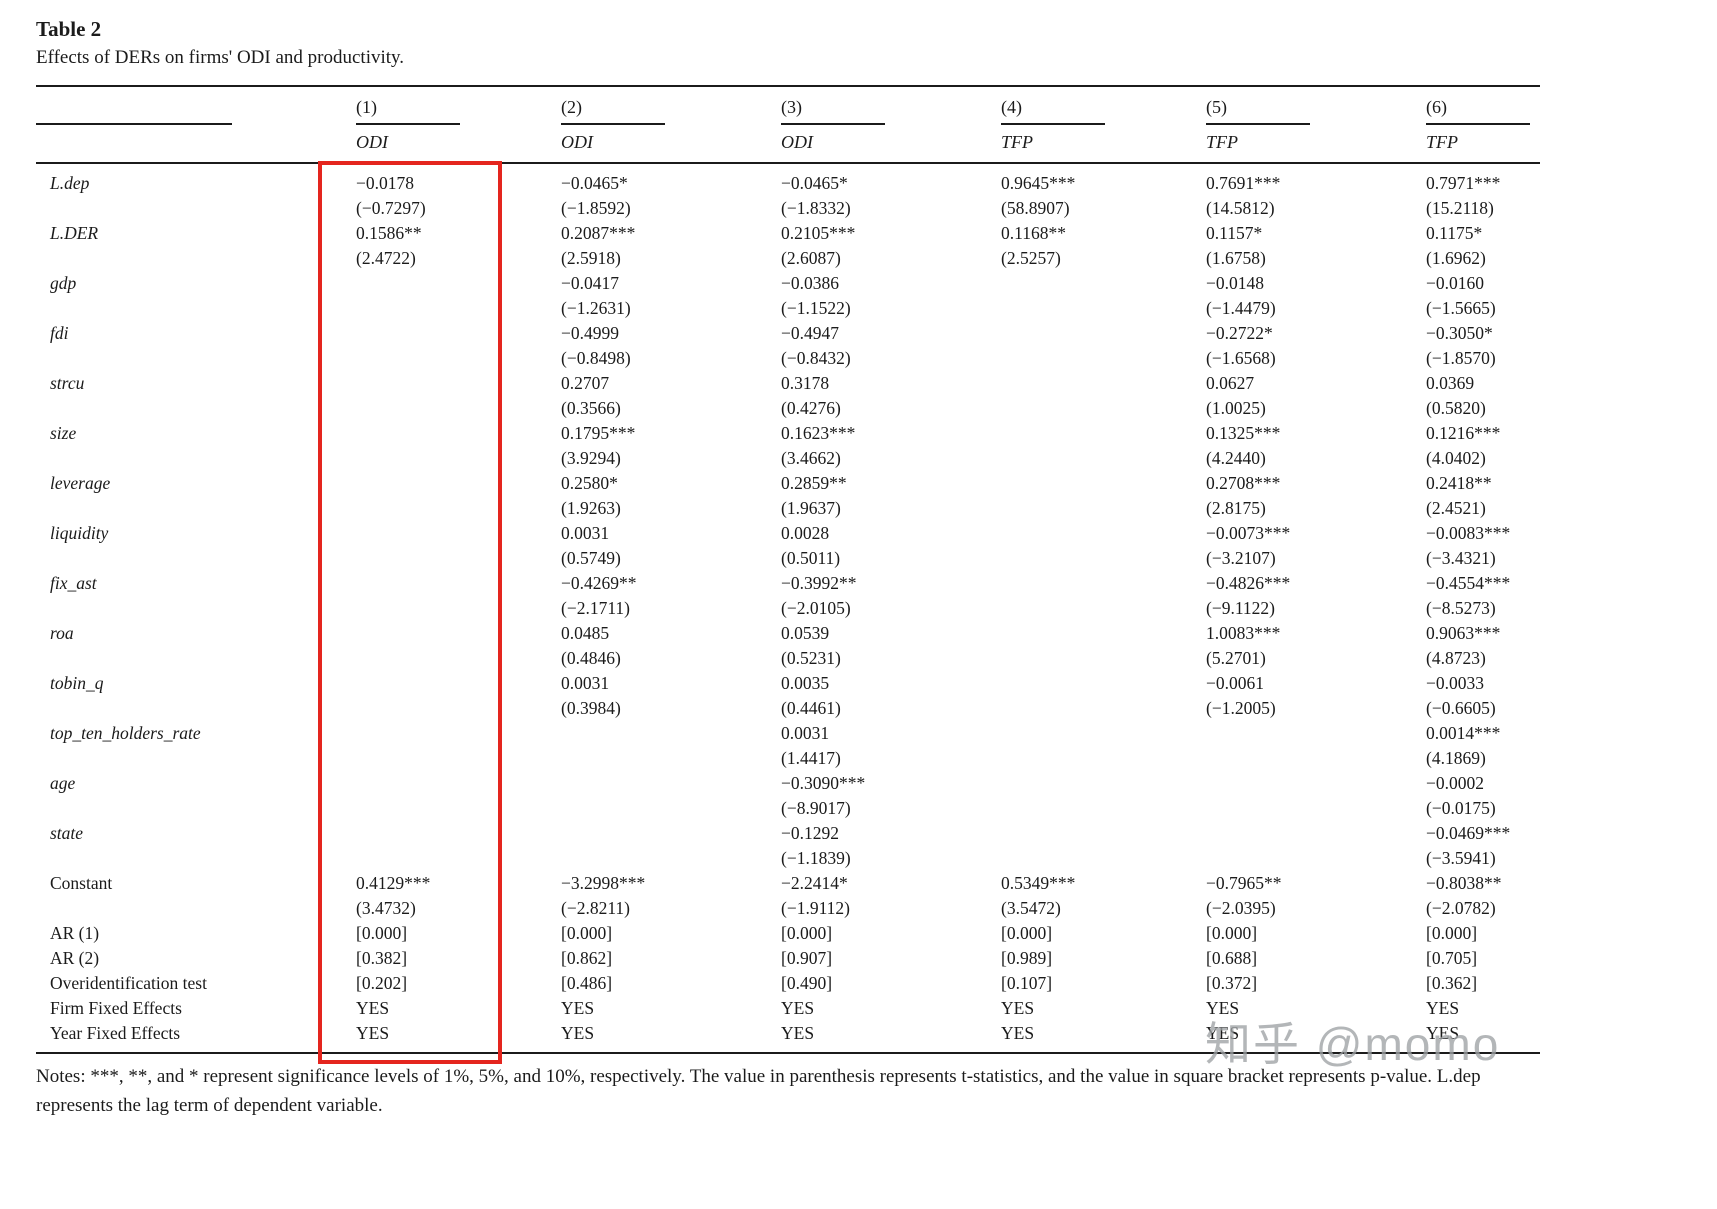 Image resolution: width=1717 pixels, height=1209 pixels. What do you see at coordinates (1236, 458) in the screenshot?
I see `tstat-cell: (4.2440)` at bounding box center [1236, 458].